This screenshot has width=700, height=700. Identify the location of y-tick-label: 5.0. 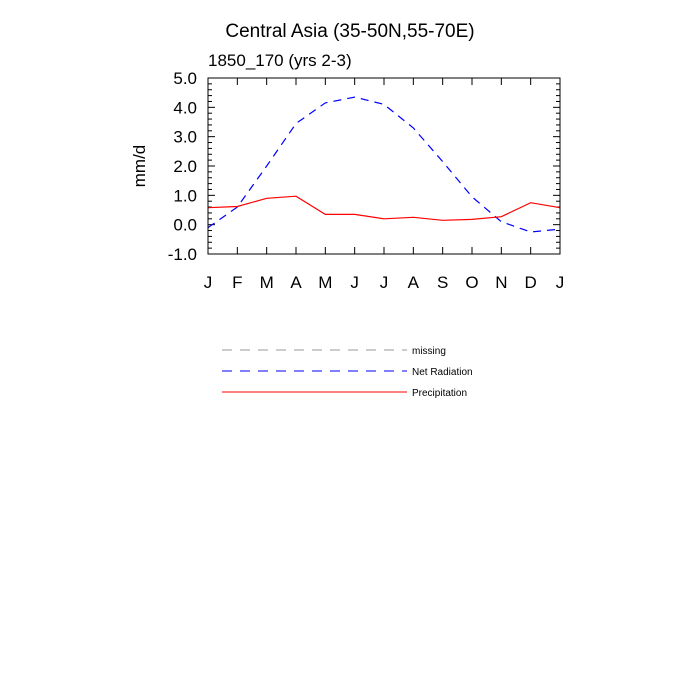
(185, 78).